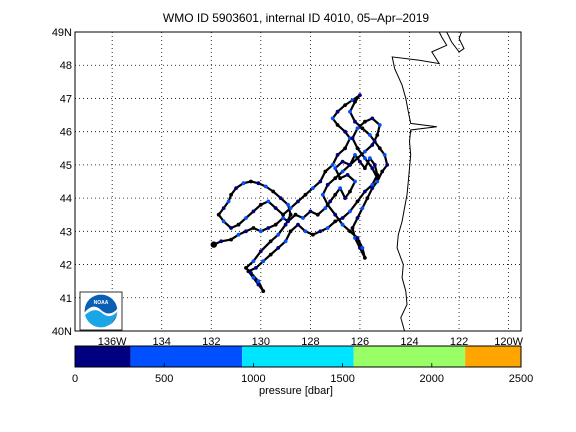 Image resolution: width=576 pixels, height=432 pixels. What do you see at coordinates (261, 342) in the screenshot?
I see `lon-tick-label: 130` at bounding box center [261, 342].